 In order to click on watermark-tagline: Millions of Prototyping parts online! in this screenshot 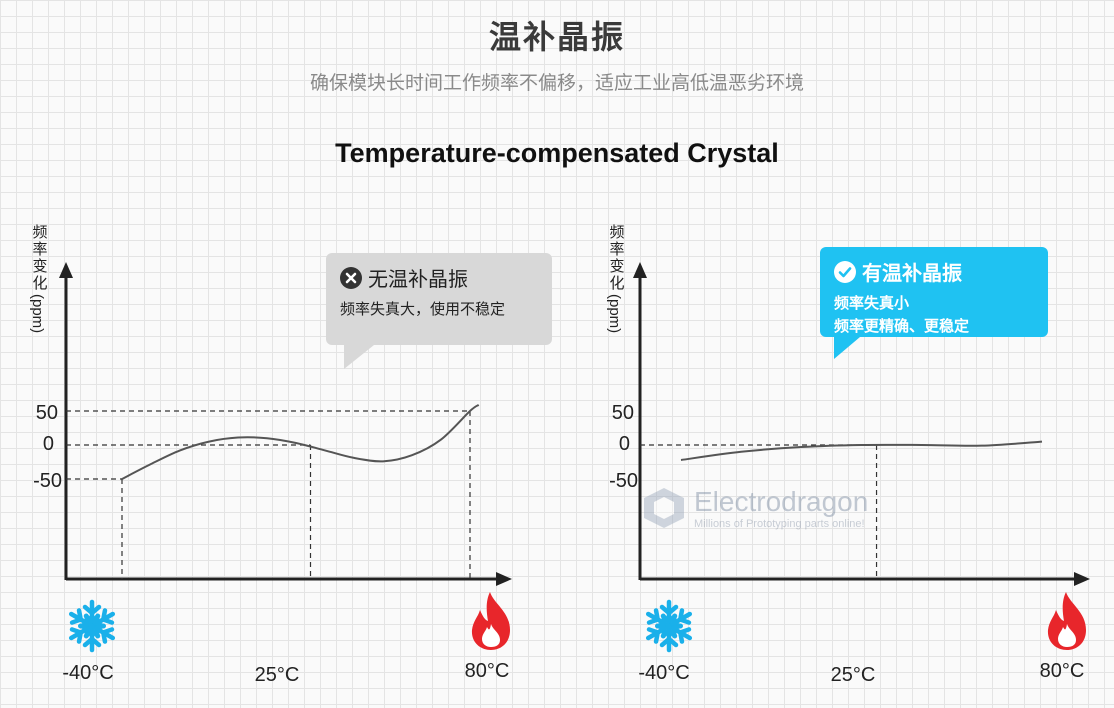, I will do `click(779, 524)`.